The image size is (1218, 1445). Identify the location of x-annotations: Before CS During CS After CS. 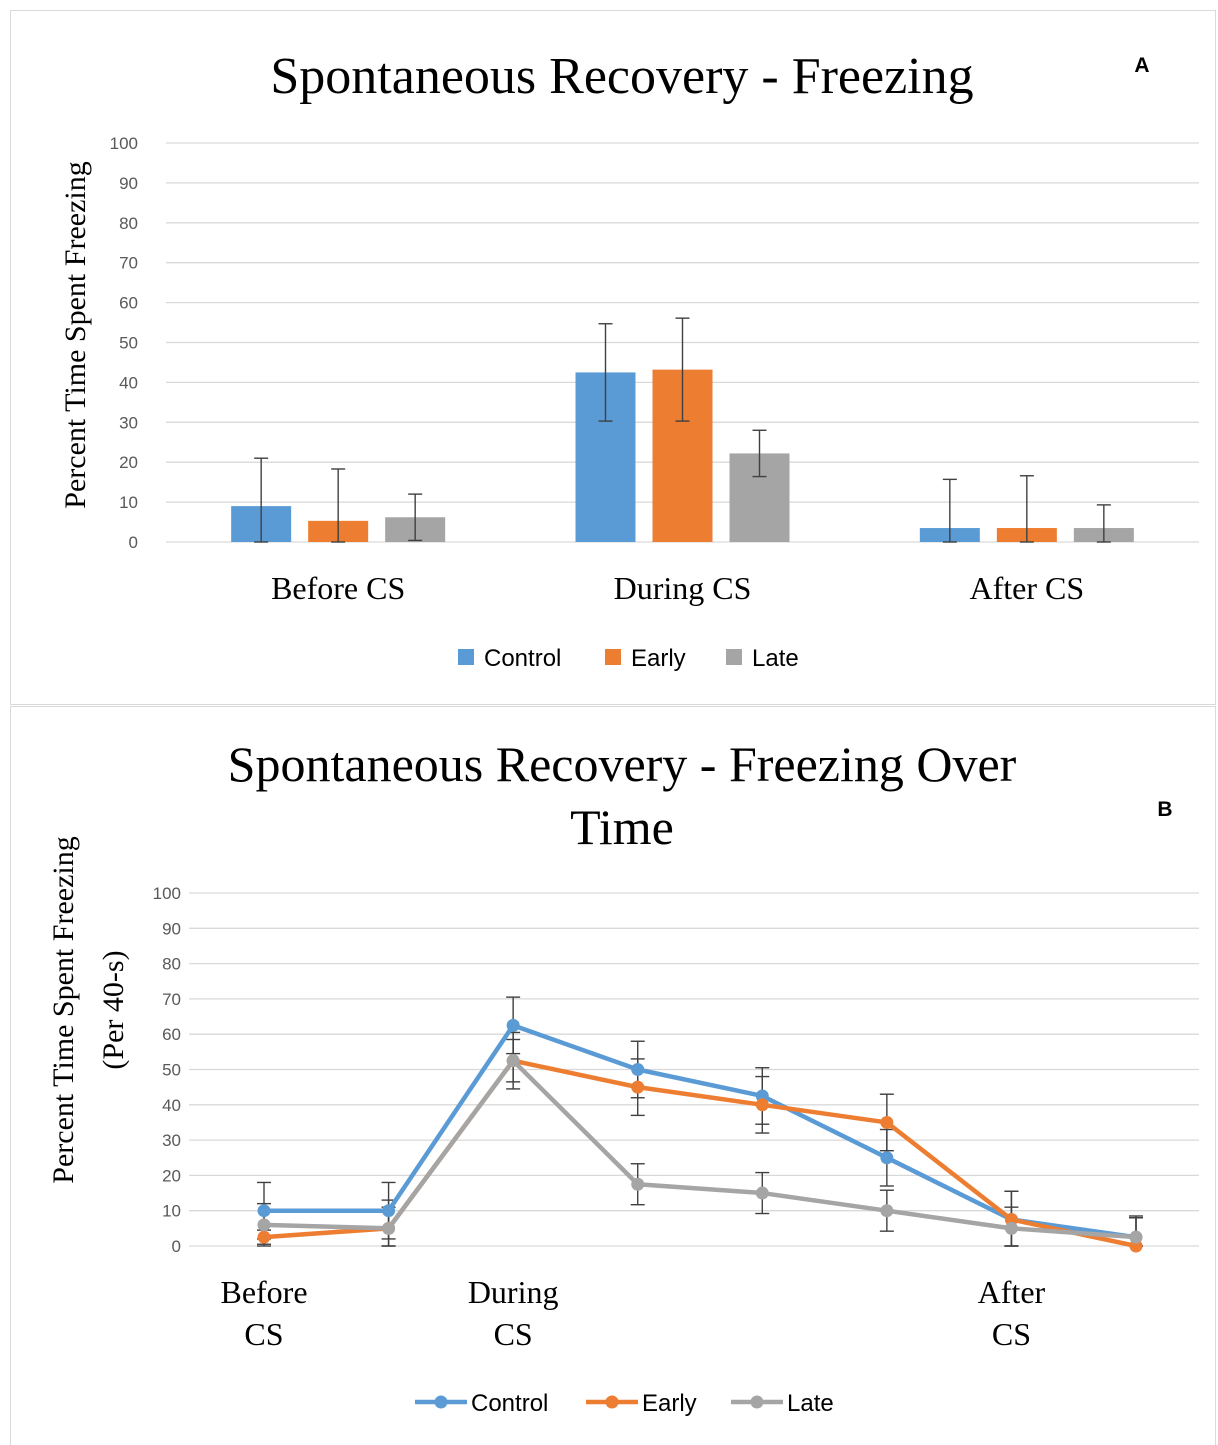
(632, 1313).